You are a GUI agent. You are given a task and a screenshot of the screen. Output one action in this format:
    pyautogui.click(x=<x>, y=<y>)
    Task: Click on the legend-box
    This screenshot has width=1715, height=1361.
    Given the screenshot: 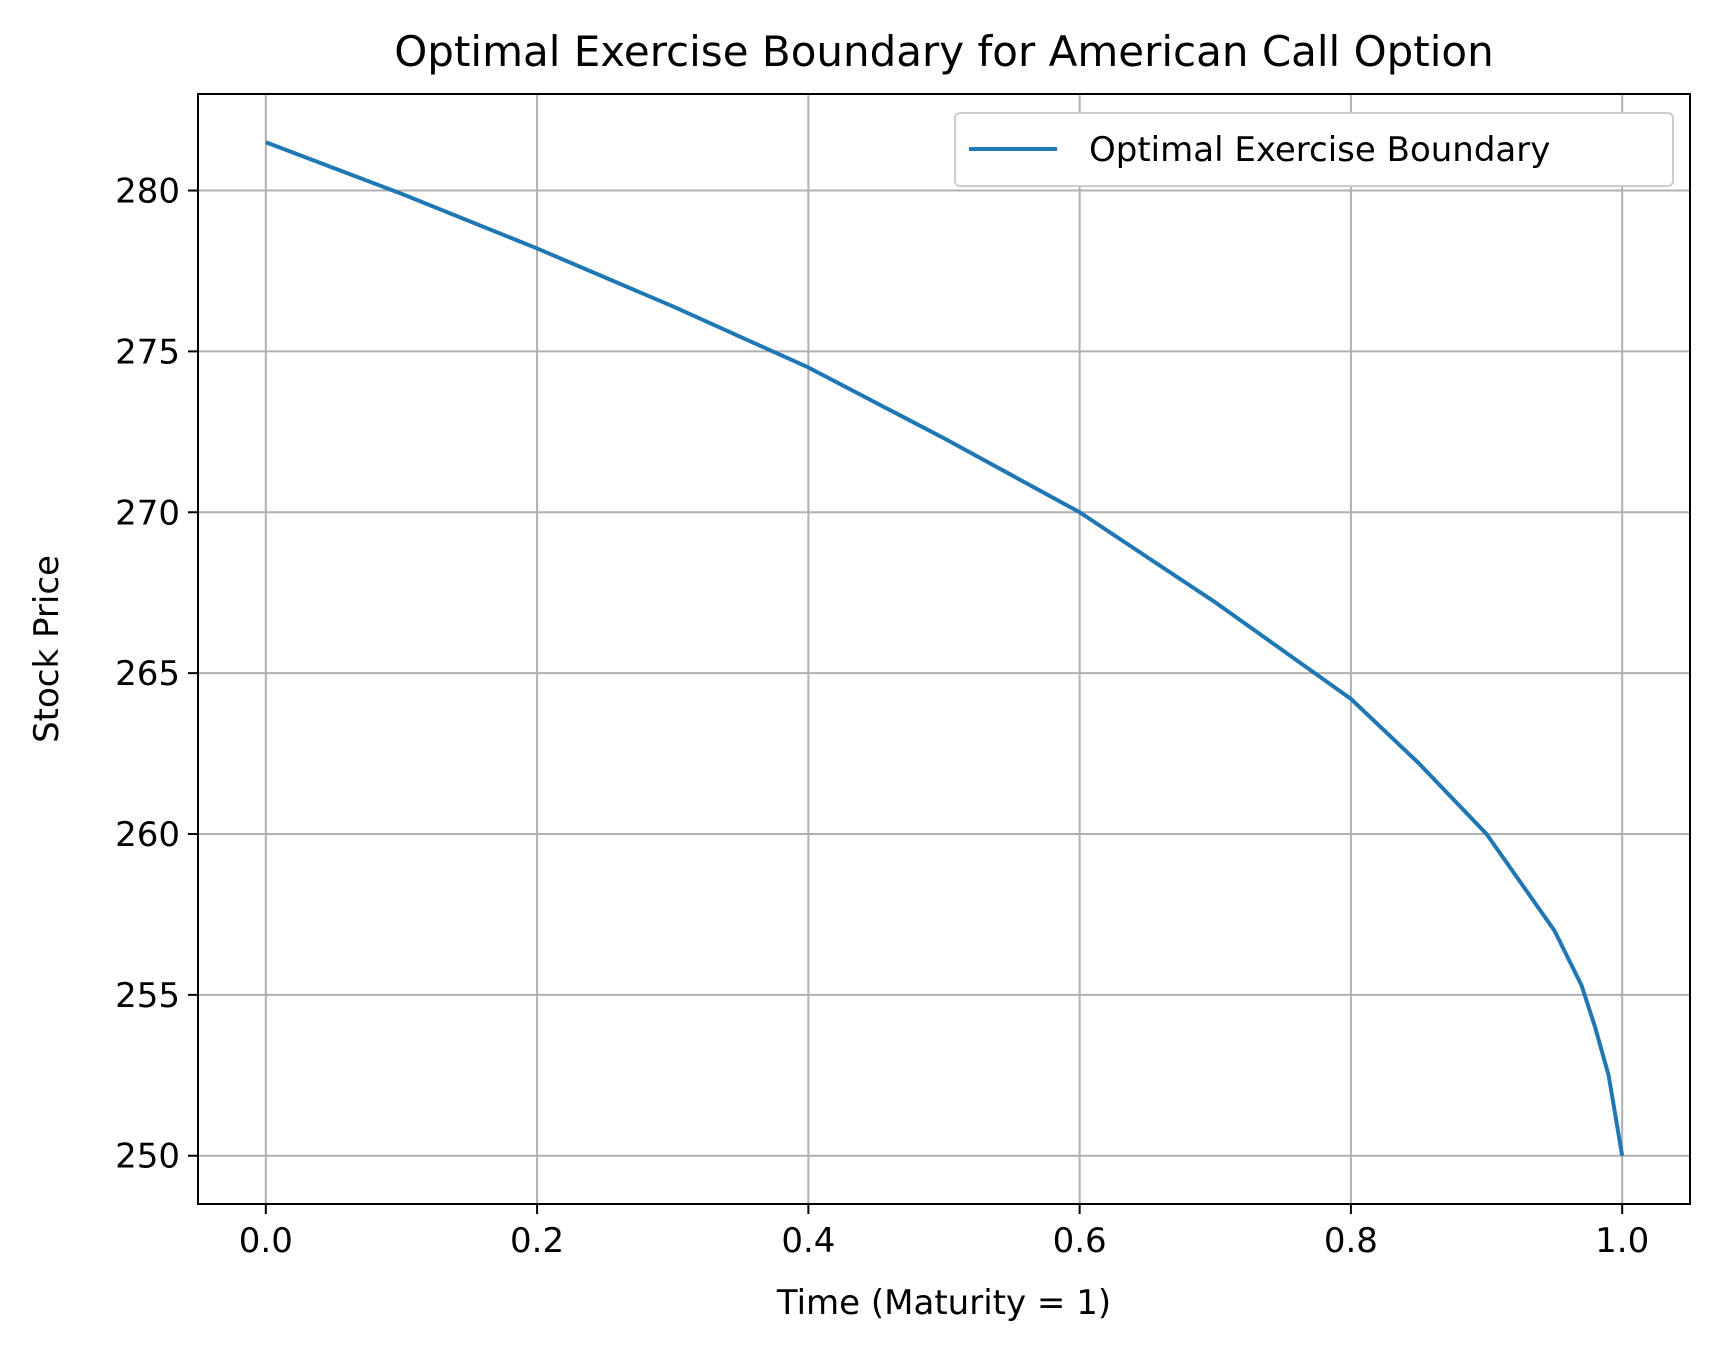 What is the action you would take?
    pyautogui.click(x=1314, y=149)
    